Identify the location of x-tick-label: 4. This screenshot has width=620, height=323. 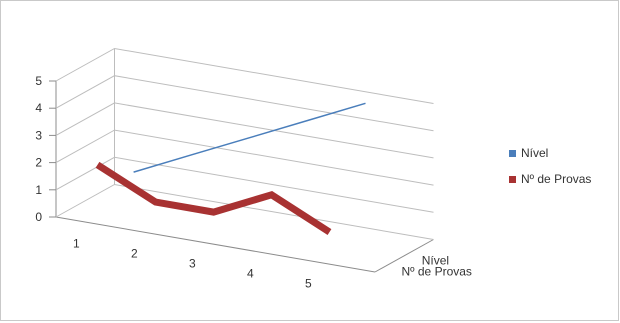
(250, 274).